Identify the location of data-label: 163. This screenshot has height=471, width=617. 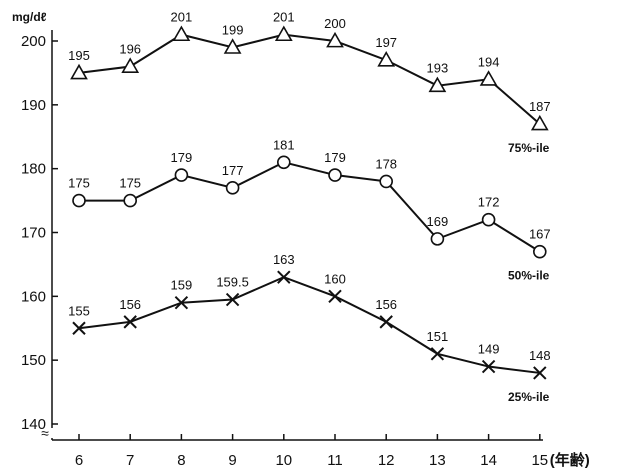
(284, 259).